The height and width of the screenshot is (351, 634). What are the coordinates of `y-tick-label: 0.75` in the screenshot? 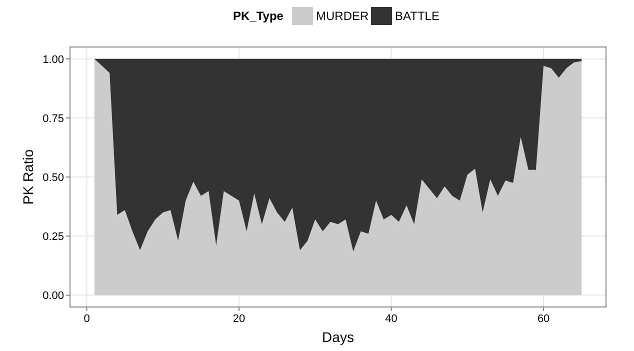 It's located at (53, 118).